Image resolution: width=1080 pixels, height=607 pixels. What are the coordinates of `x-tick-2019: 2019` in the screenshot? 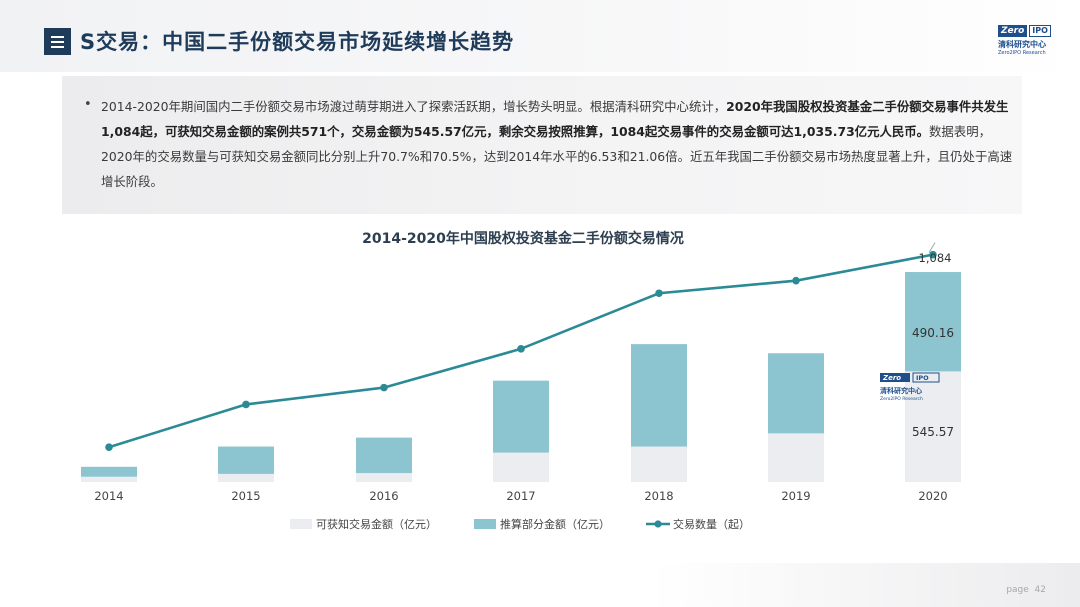 It's located at (795, 496).